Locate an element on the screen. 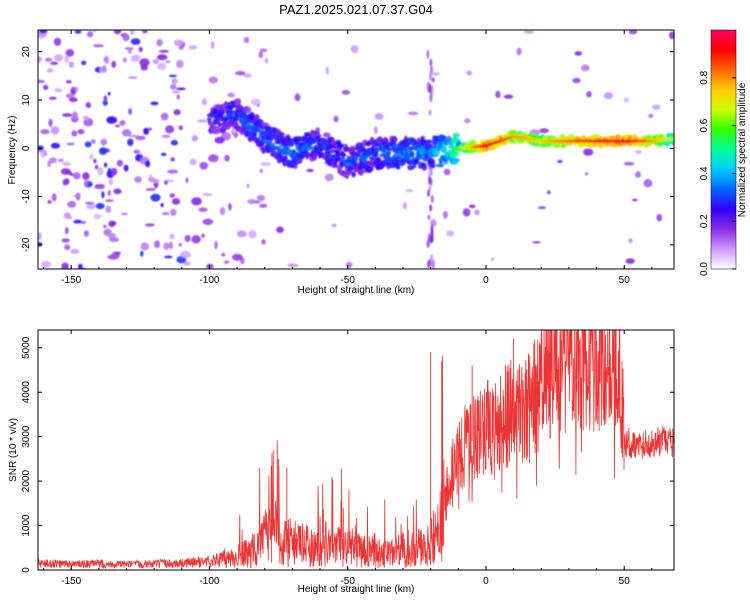 The width and height of the screenshot is (750, 600). snr-x-label: Height of straight line (km) is located at coordinates (356, 589).